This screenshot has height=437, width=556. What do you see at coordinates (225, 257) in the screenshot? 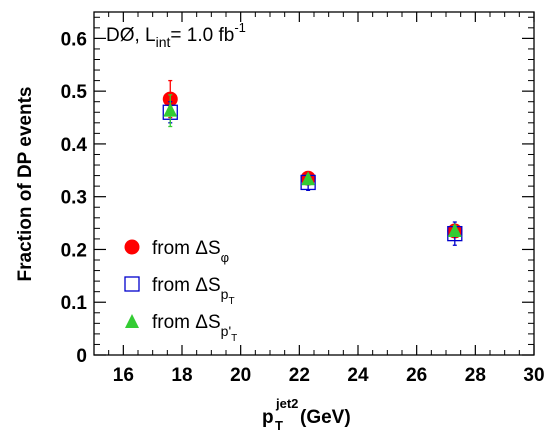
I see `legend-label-phi-sub: φ` at bounding box center [225, 257].